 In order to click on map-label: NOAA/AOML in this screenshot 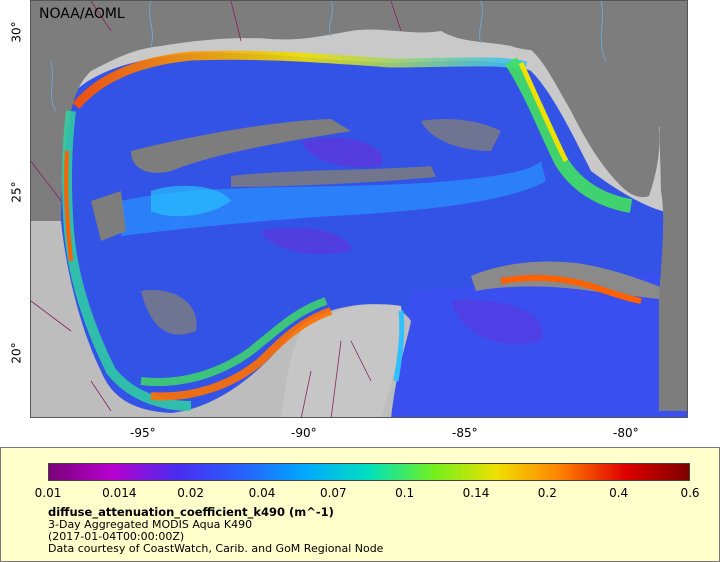, I will do `click(82, 14)`.